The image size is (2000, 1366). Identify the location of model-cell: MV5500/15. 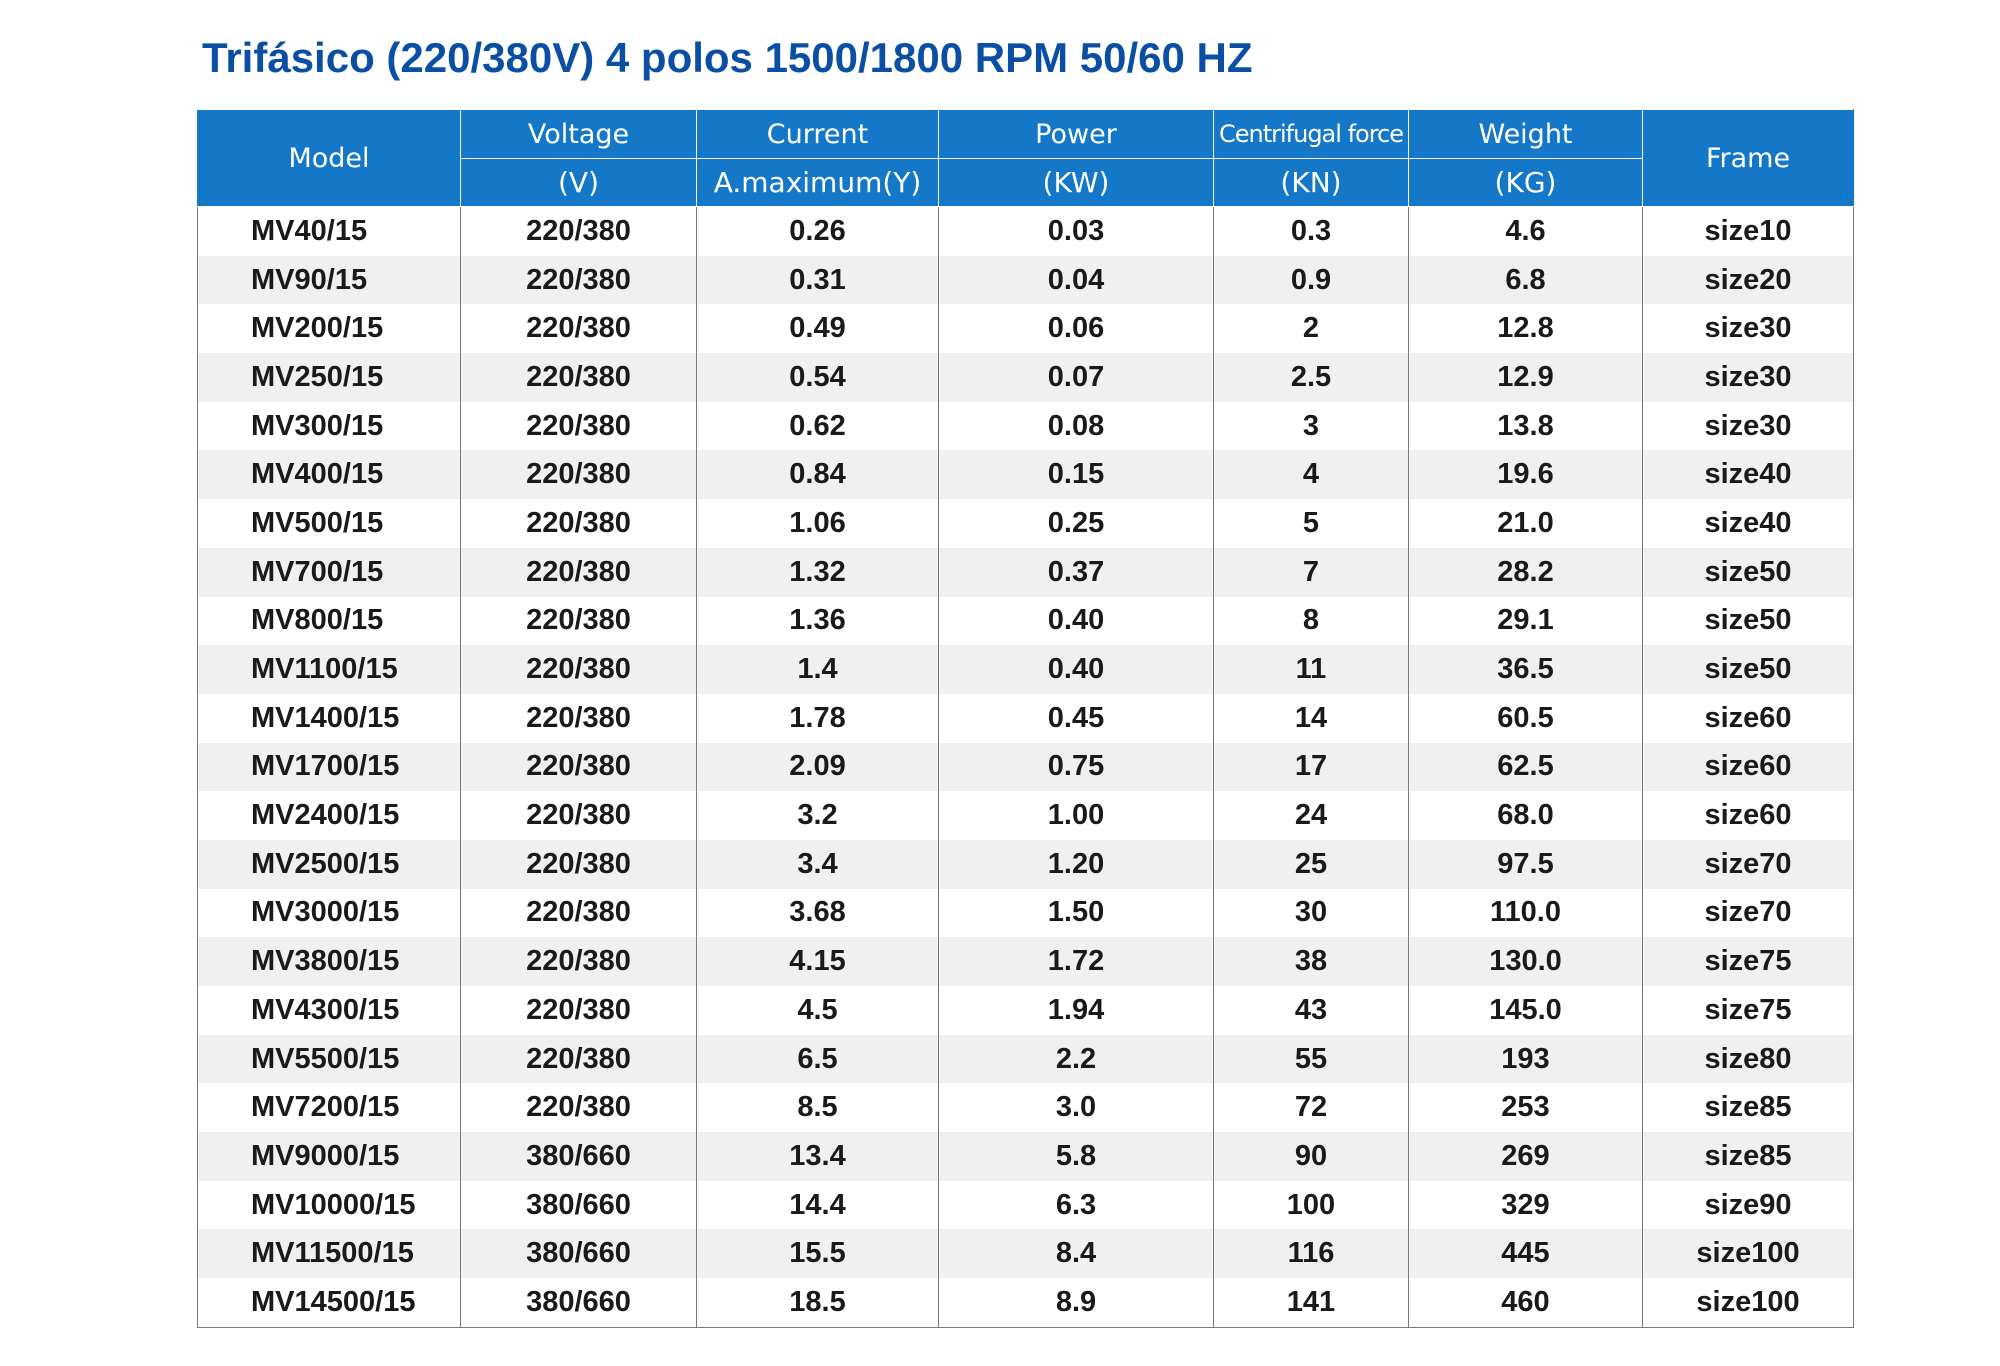
(329, 1059).